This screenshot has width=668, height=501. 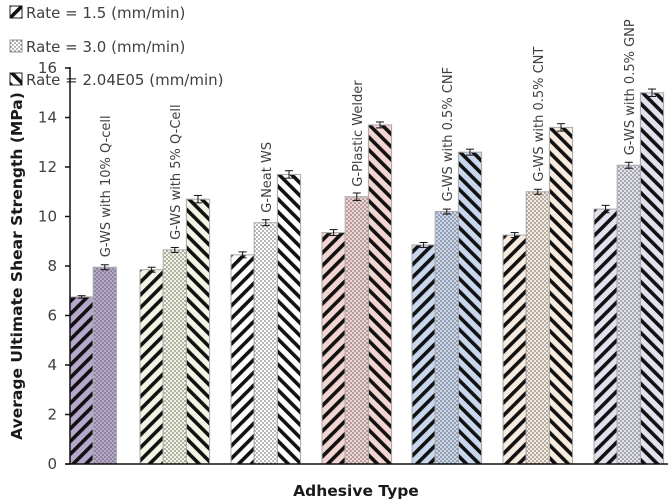 What do you see at coordinates (52, 316) in the screenshot?
I see `y-tick-label: 6` at bounding box center [52, 316].